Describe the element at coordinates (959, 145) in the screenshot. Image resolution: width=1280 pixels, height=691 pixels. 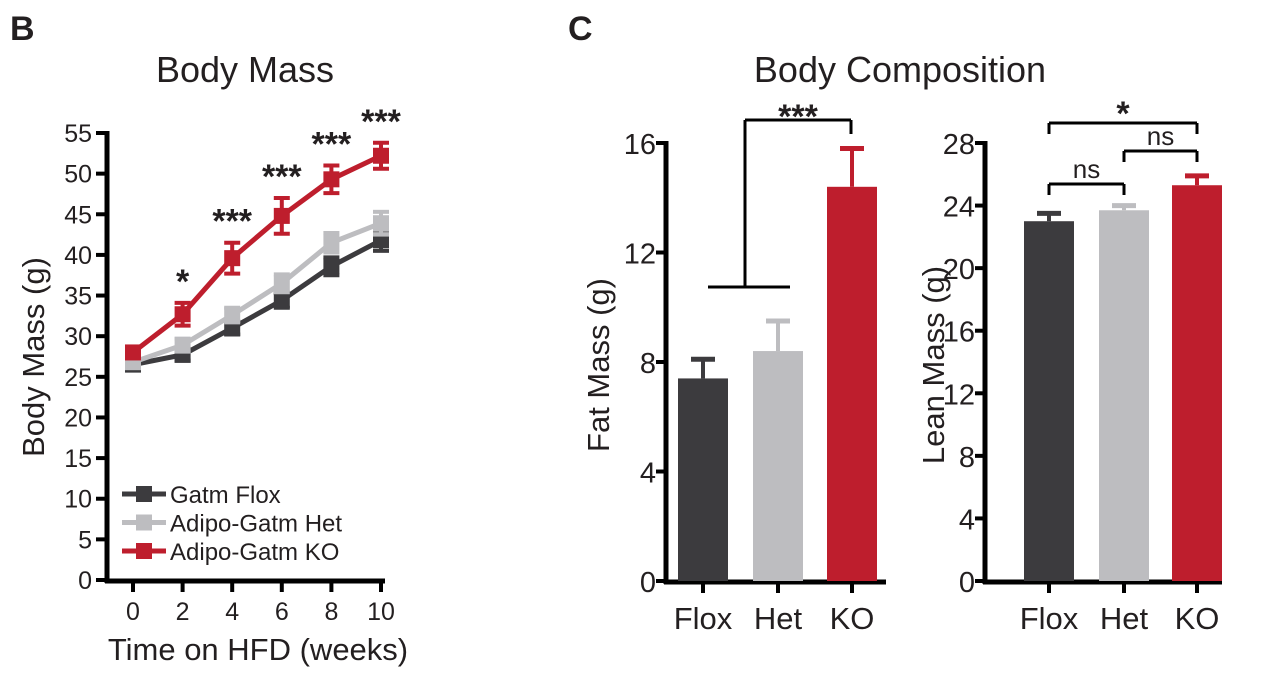
I see `y-tick-label: 28` at that location.